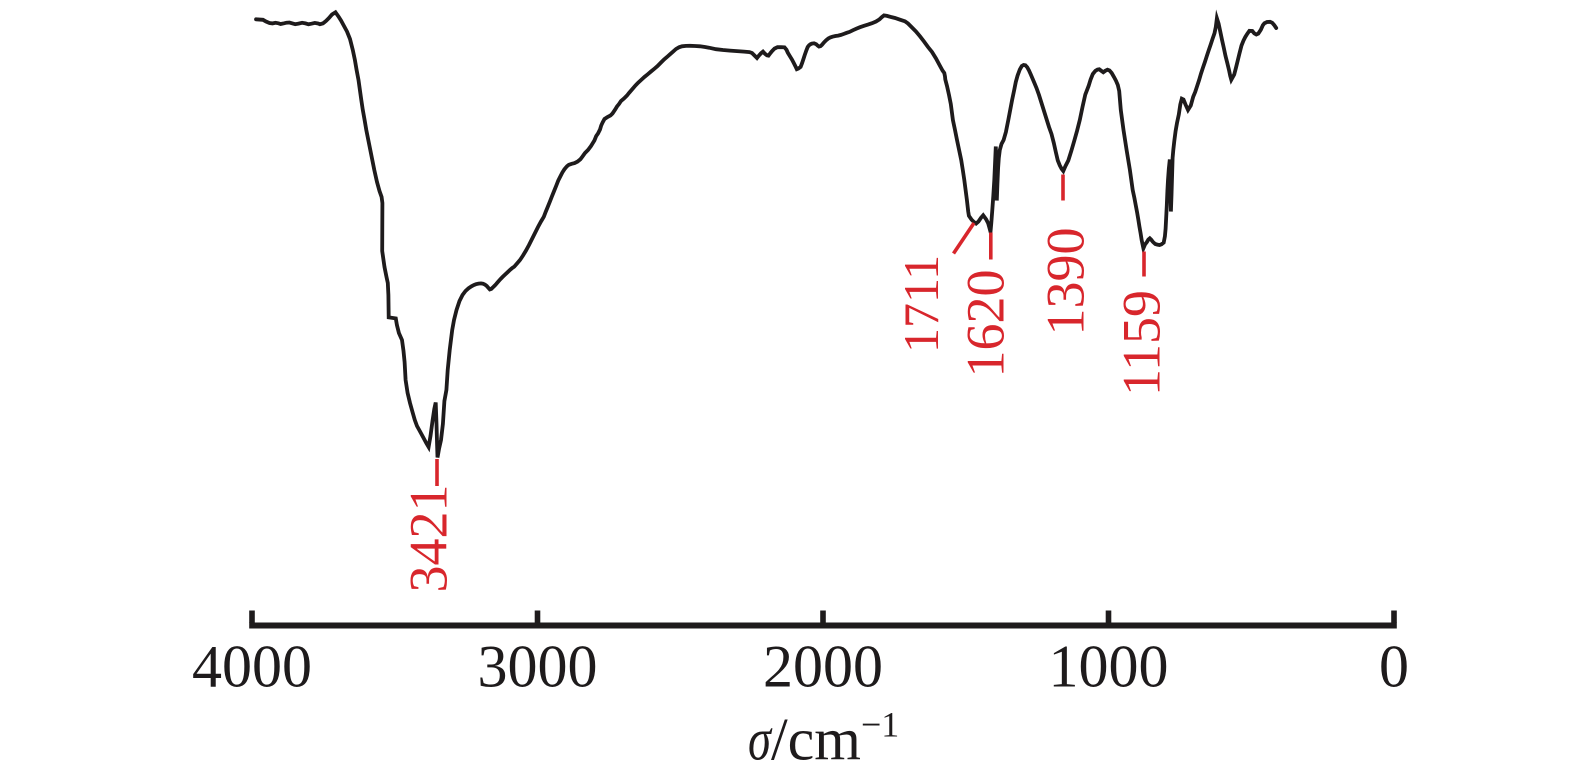 This screenshot has width=1575, height=775. Describe the element at coordinates (823, 667) in the screenshot. I see `svg-text: 2000` at that location.